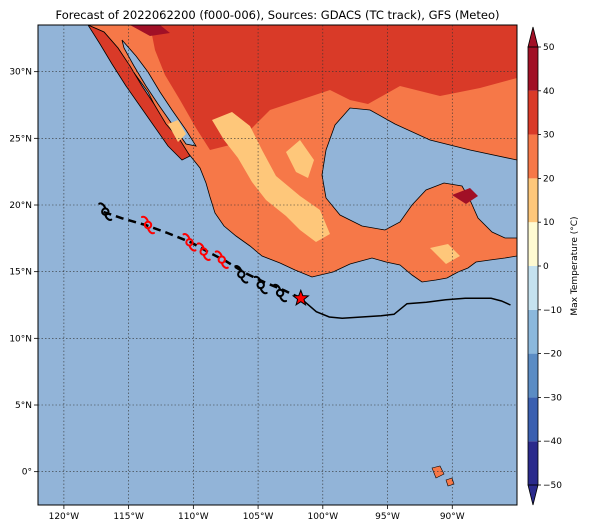 The image size is (592, 529). I want to click on colorbar-extend-max, so click(533, 37).